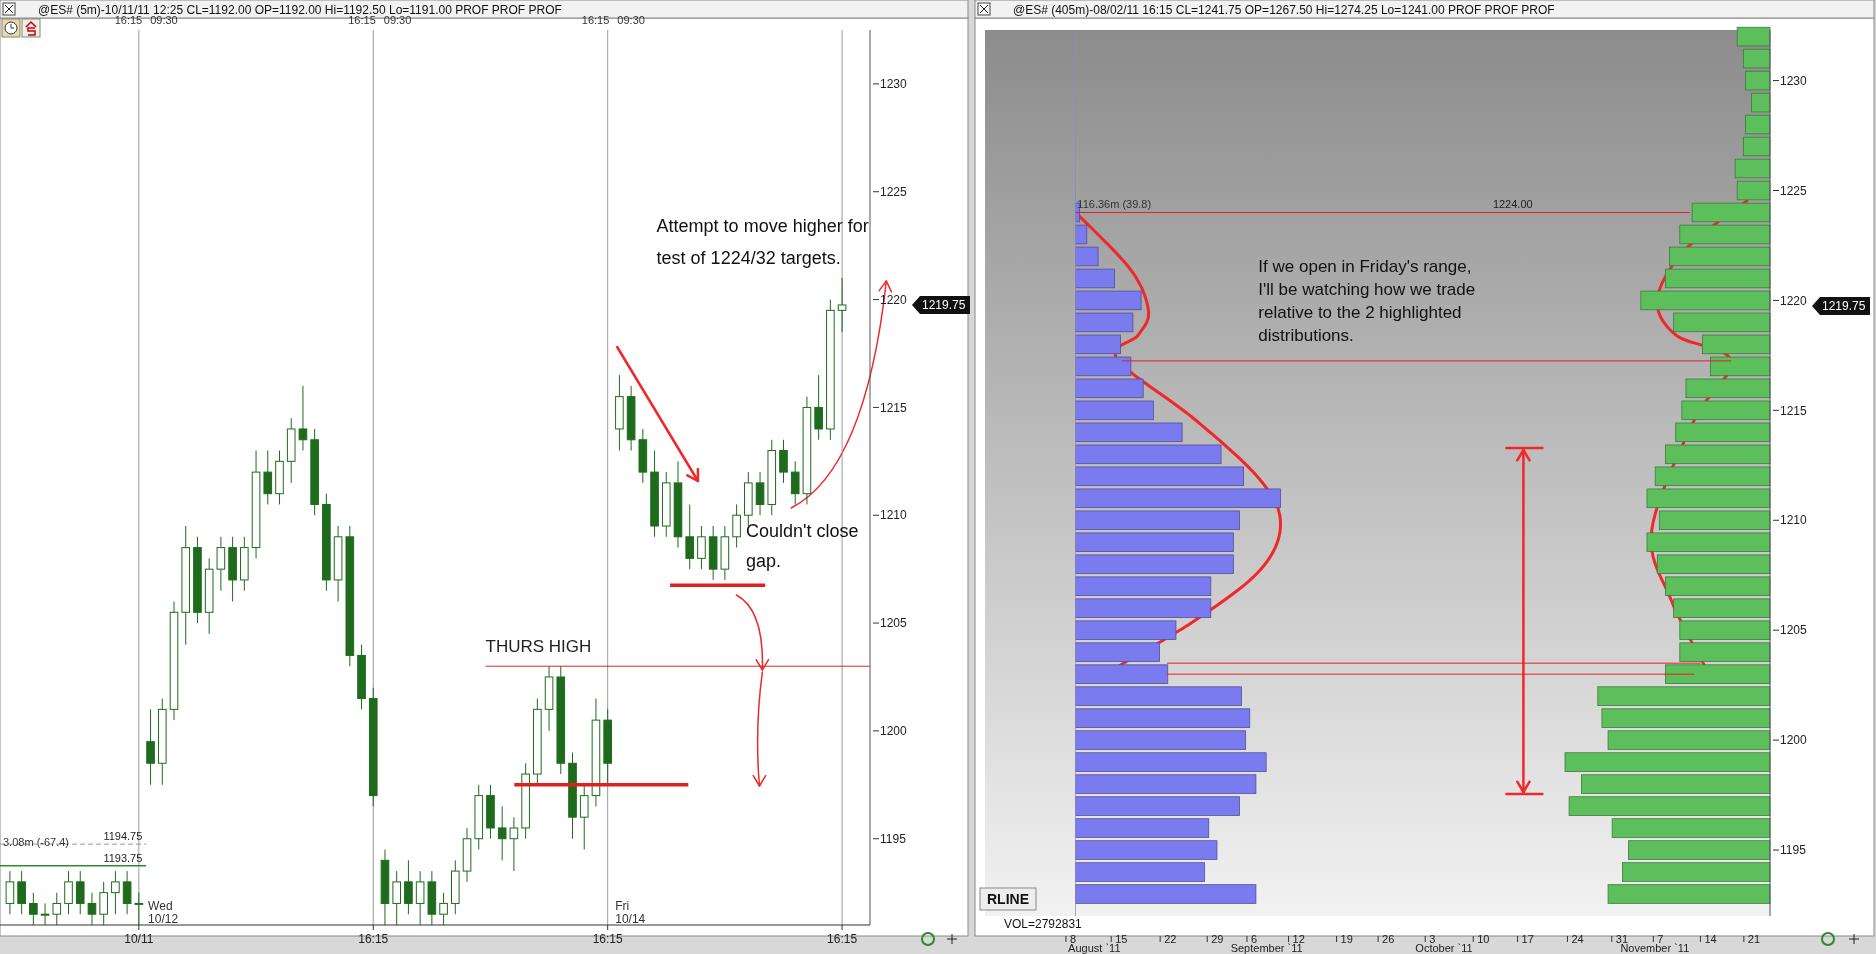 The height and width of the screenshot is (954, 1876). What do you see at coordinates (894, 84) in the screenshot?
I see `y-tick-label: 1230` at bounding box center [894, 84].